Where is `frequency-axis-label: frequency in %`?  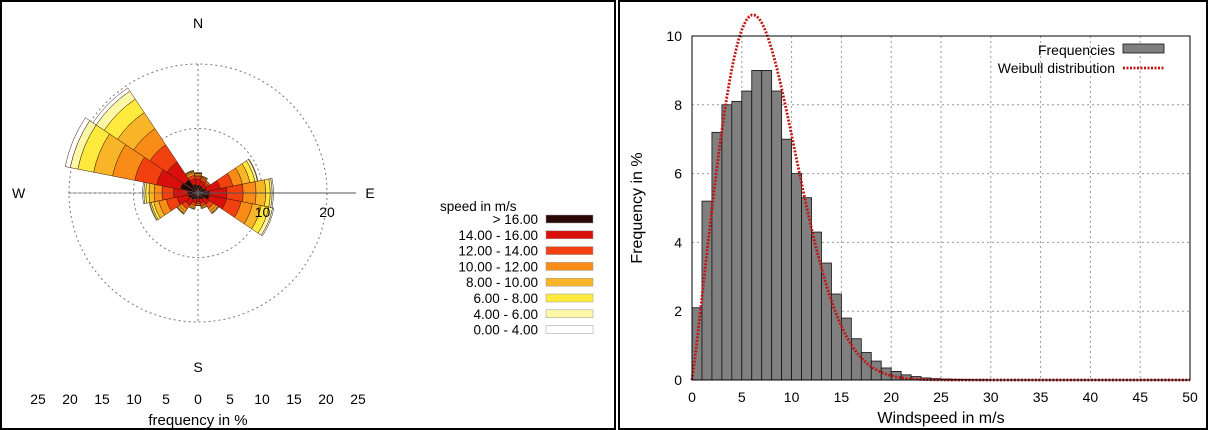 frequency-axis-label: frequency in % is located at coordinates (197, 420).